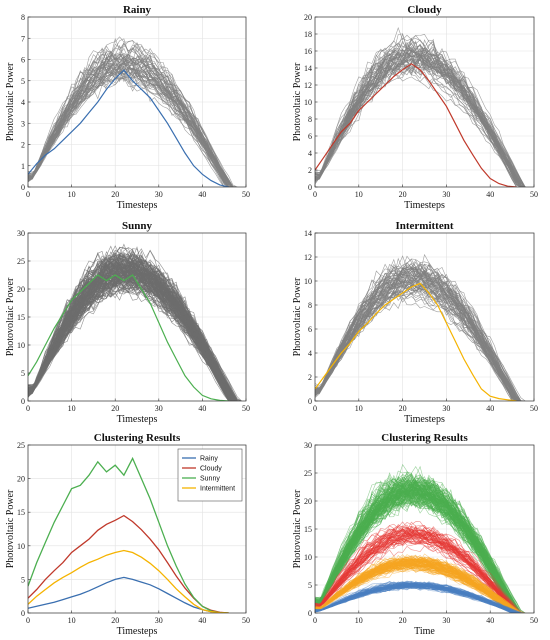 The image size is (550, 640). What do you see at coordinates (23, 166) in the screenshot?
I see `y-tick-label: 1` at bounding box center [23, 166].